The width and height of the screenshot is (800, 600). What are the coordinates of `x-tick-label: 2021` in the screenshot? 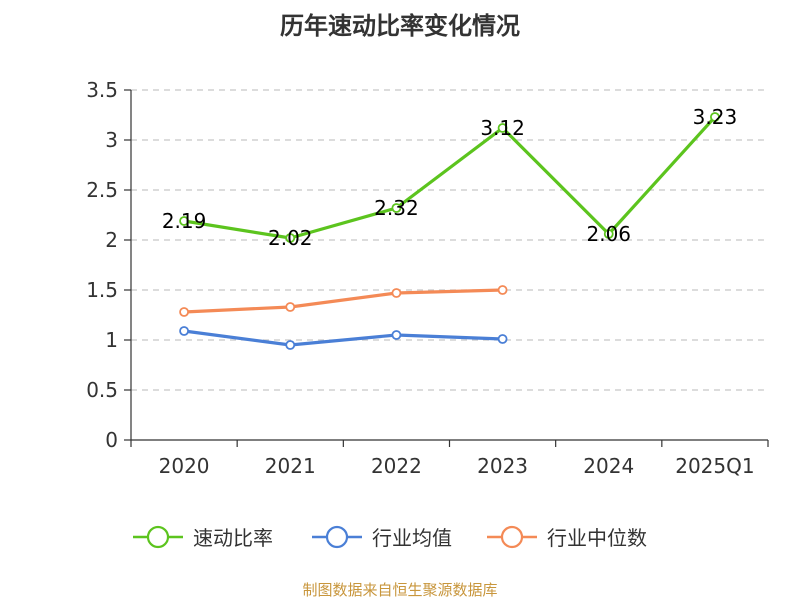 It's located at (290, 466).